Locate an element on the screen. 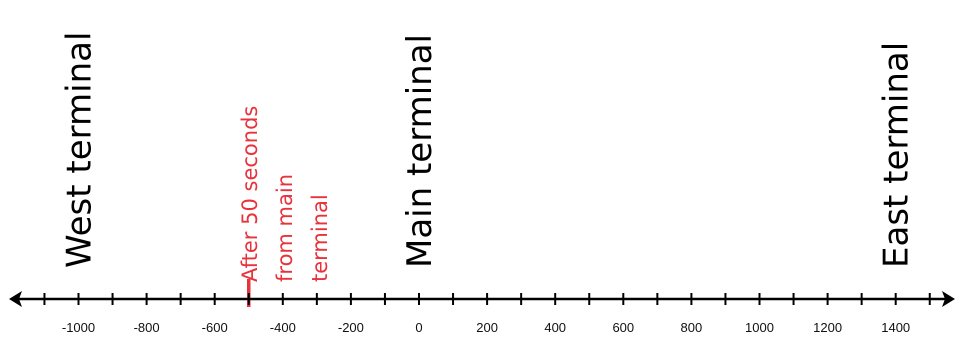  terminal-label: West terminal is located at coordinates (80, 150).